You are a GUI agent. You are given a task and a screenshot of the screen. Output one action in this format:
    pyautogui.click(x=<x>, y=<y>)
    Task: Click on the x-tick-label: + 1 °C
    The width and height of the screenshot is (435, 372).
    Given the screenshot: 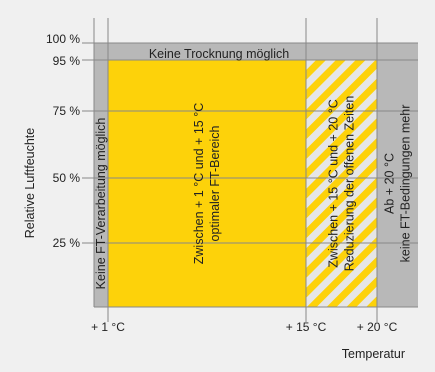 What is the action you would take?
    pyautogui.click(x=108, y=327)
    